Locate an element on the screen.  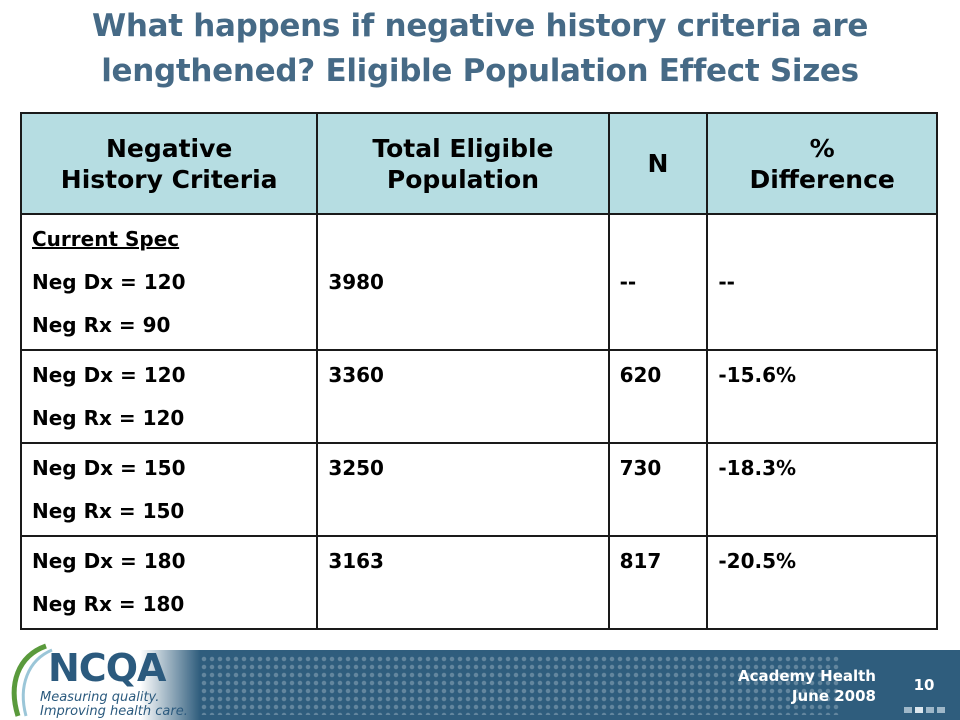
n-cell: 620 is located at coordinates (658, 396).